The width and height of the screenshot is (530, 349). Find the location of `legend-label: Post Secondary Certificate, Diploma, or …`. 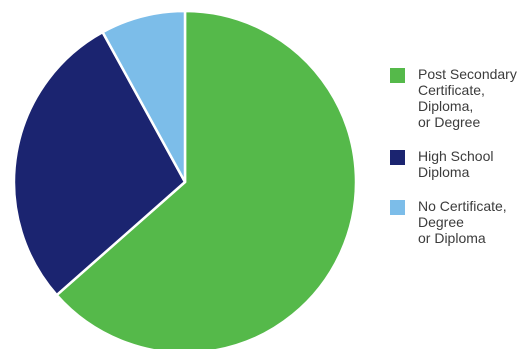

legend-label: Post Secondary Certificate, Diploma, or … is located at coordinates (467, 98).